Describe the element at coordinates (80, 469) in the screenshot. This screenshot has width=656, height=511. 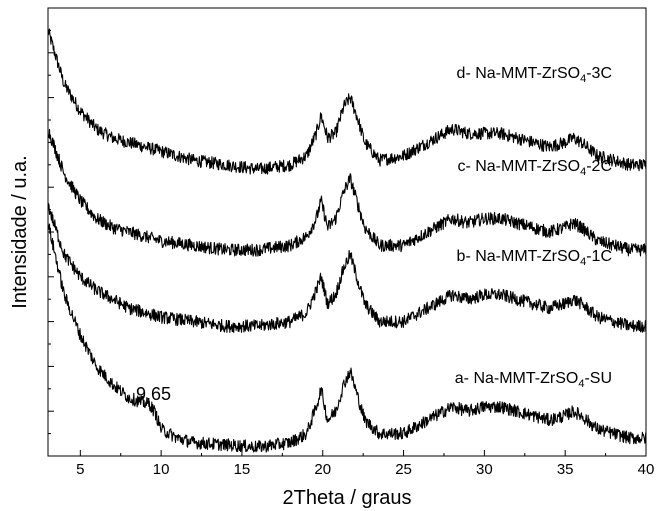
I see `x-tick-label: 5` at that location.